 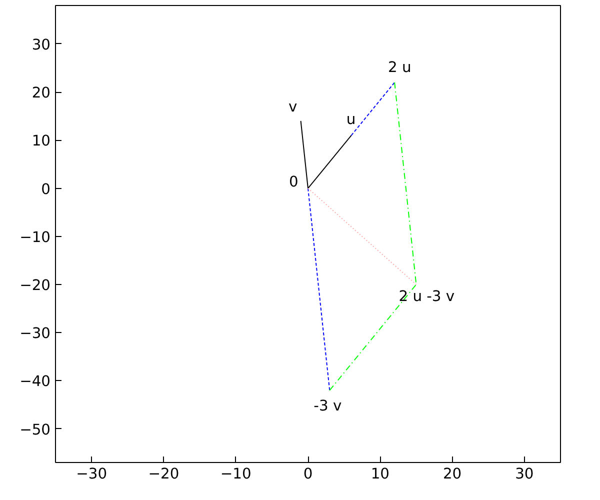 What do you see at coordinates (524, 474) in the screenshot?
I see `x-tick-label: 30` at bounding box center [524, 474].